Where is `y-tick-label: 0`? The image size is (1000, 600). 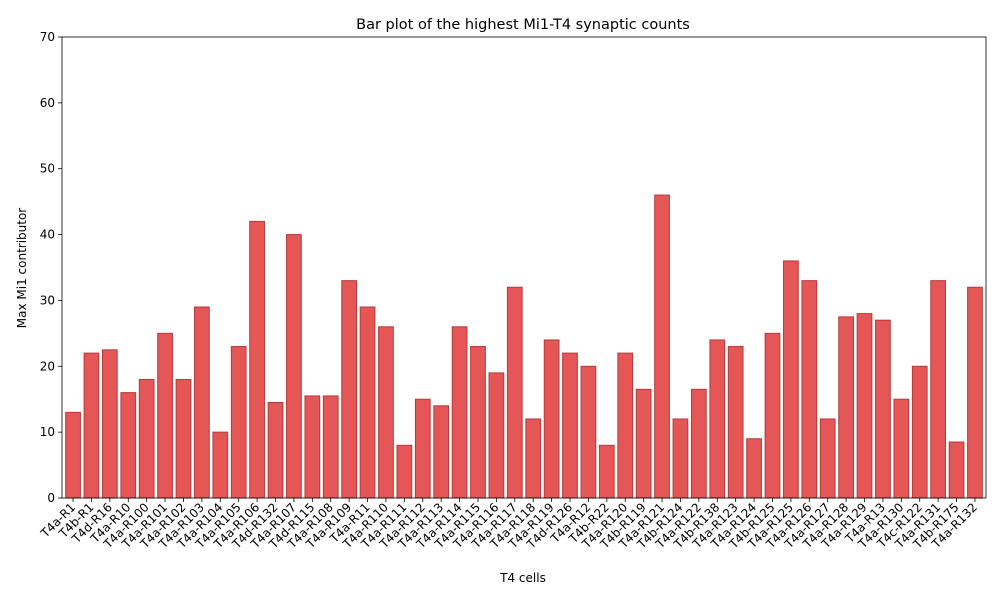
y-tick-label: 0 is located at coordinates (51, 498).